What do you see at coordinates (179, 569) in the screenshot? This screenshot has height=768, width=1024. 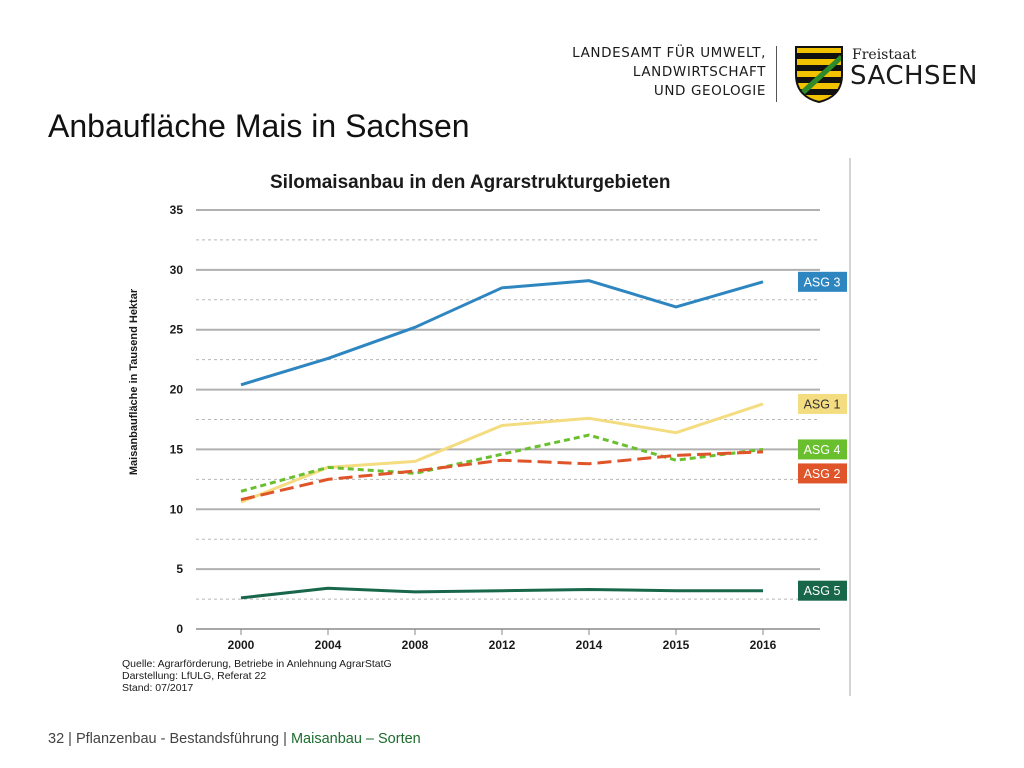 I see `y-tick-label: 5` at bounding box center [179, 569].